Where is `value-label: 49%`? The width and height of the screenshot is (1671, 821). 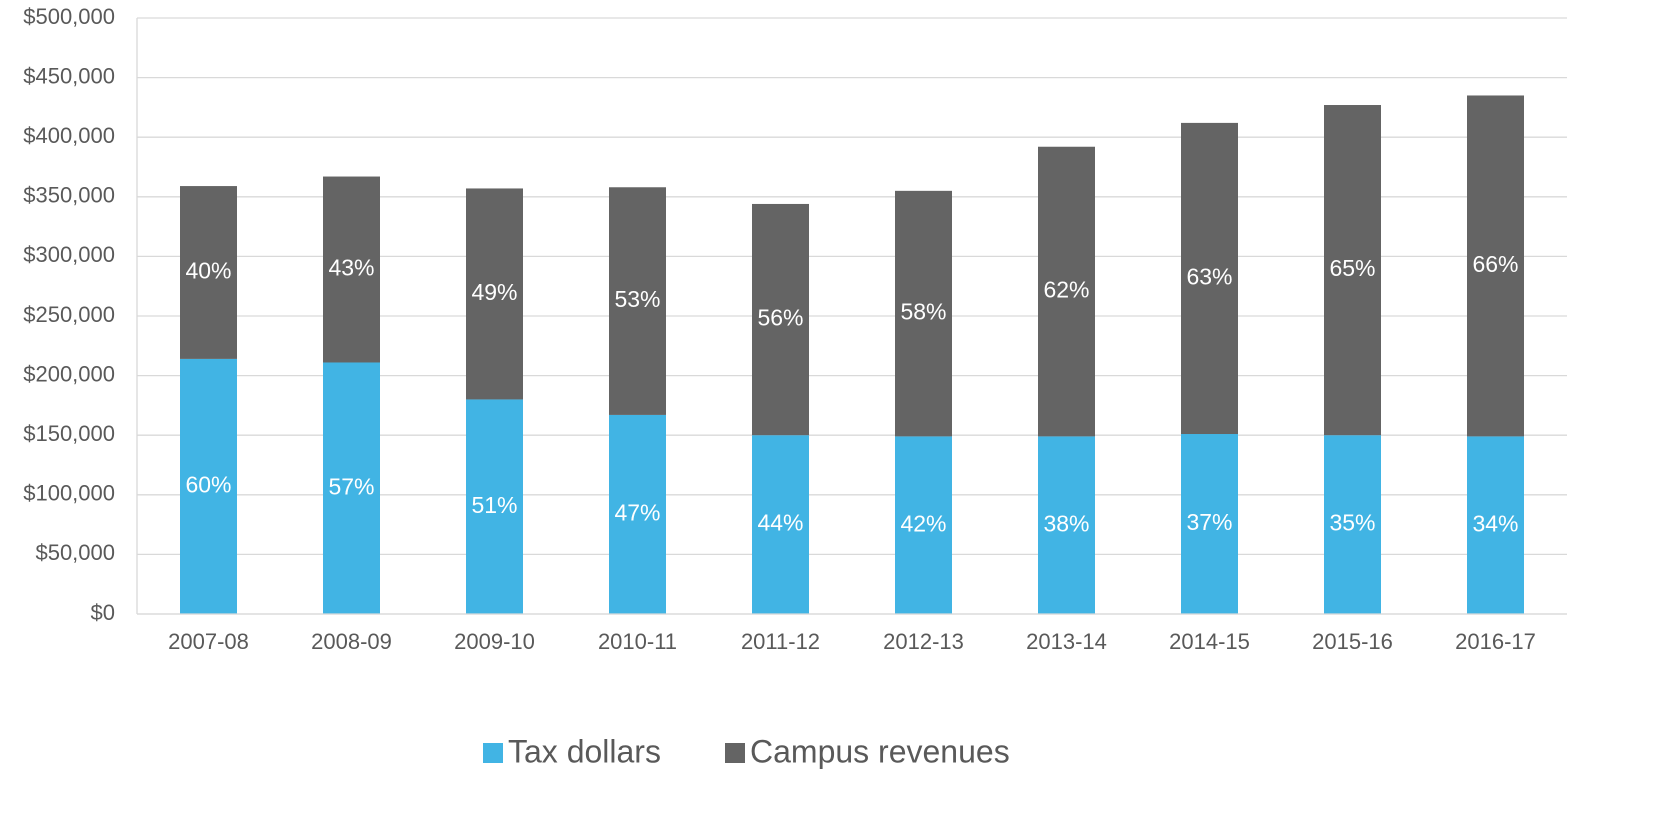
value-label: 49% is located at coordinates (494, 292).